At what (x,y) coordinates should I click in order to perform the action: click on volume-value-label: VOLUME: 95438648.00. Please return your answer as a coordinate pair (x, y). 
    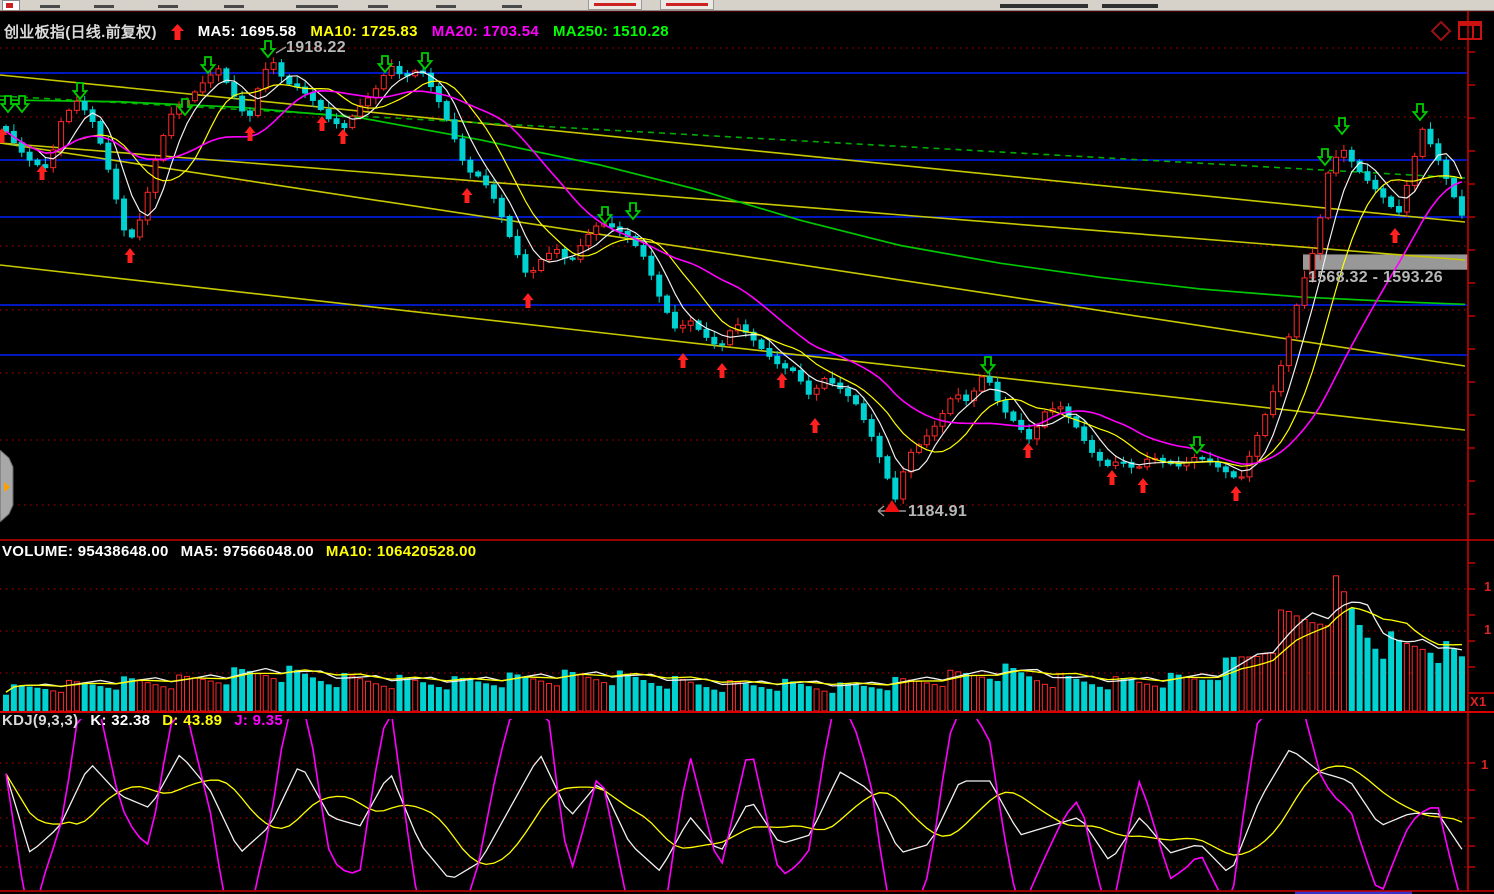
    Looking at the image, I should click on (85, 551).